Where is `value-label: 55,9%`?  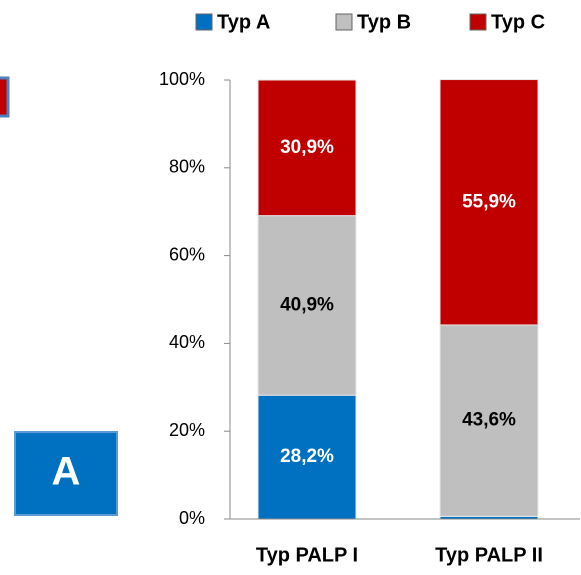
value-label: 55,9% is located at coordinates (489, 201).